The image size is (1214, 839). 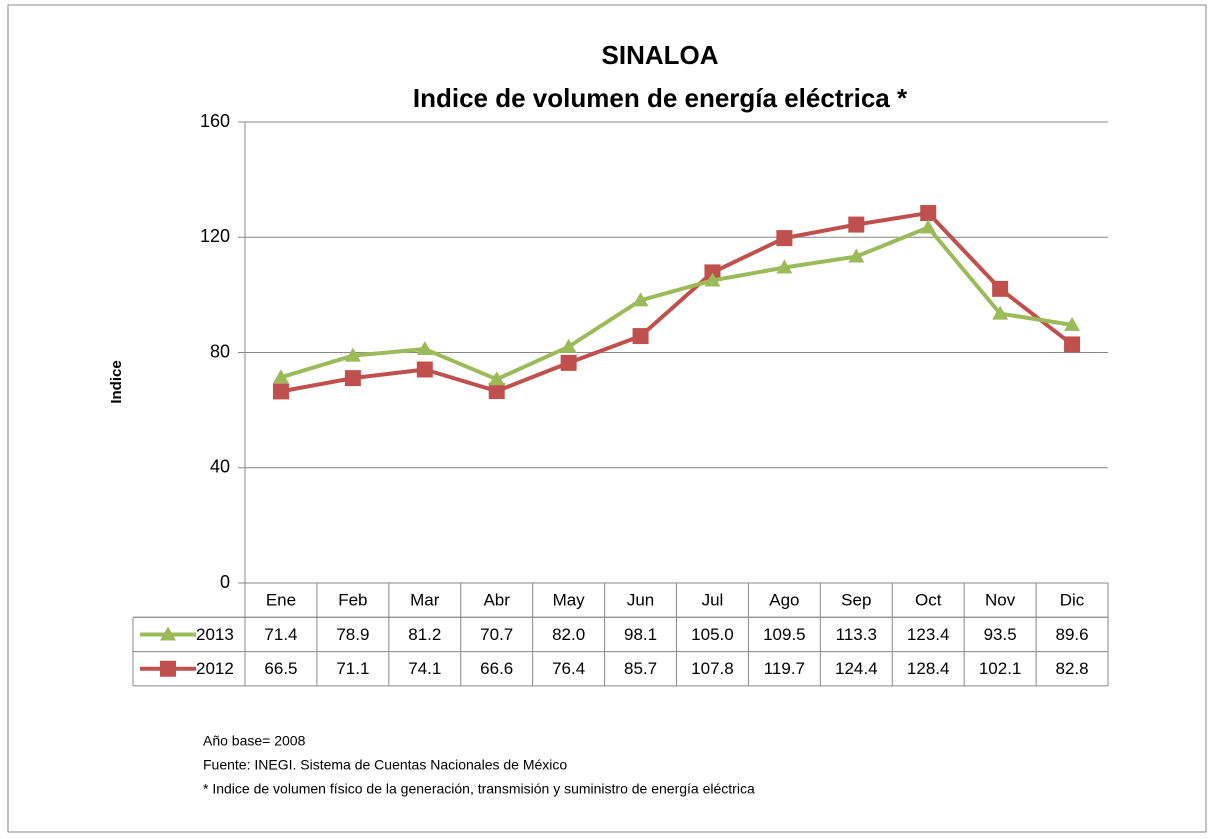 What do you see at coordinates (640, 634) in the screenshot?
I see `table-value: 98.1` at bounding box center [640, 634].